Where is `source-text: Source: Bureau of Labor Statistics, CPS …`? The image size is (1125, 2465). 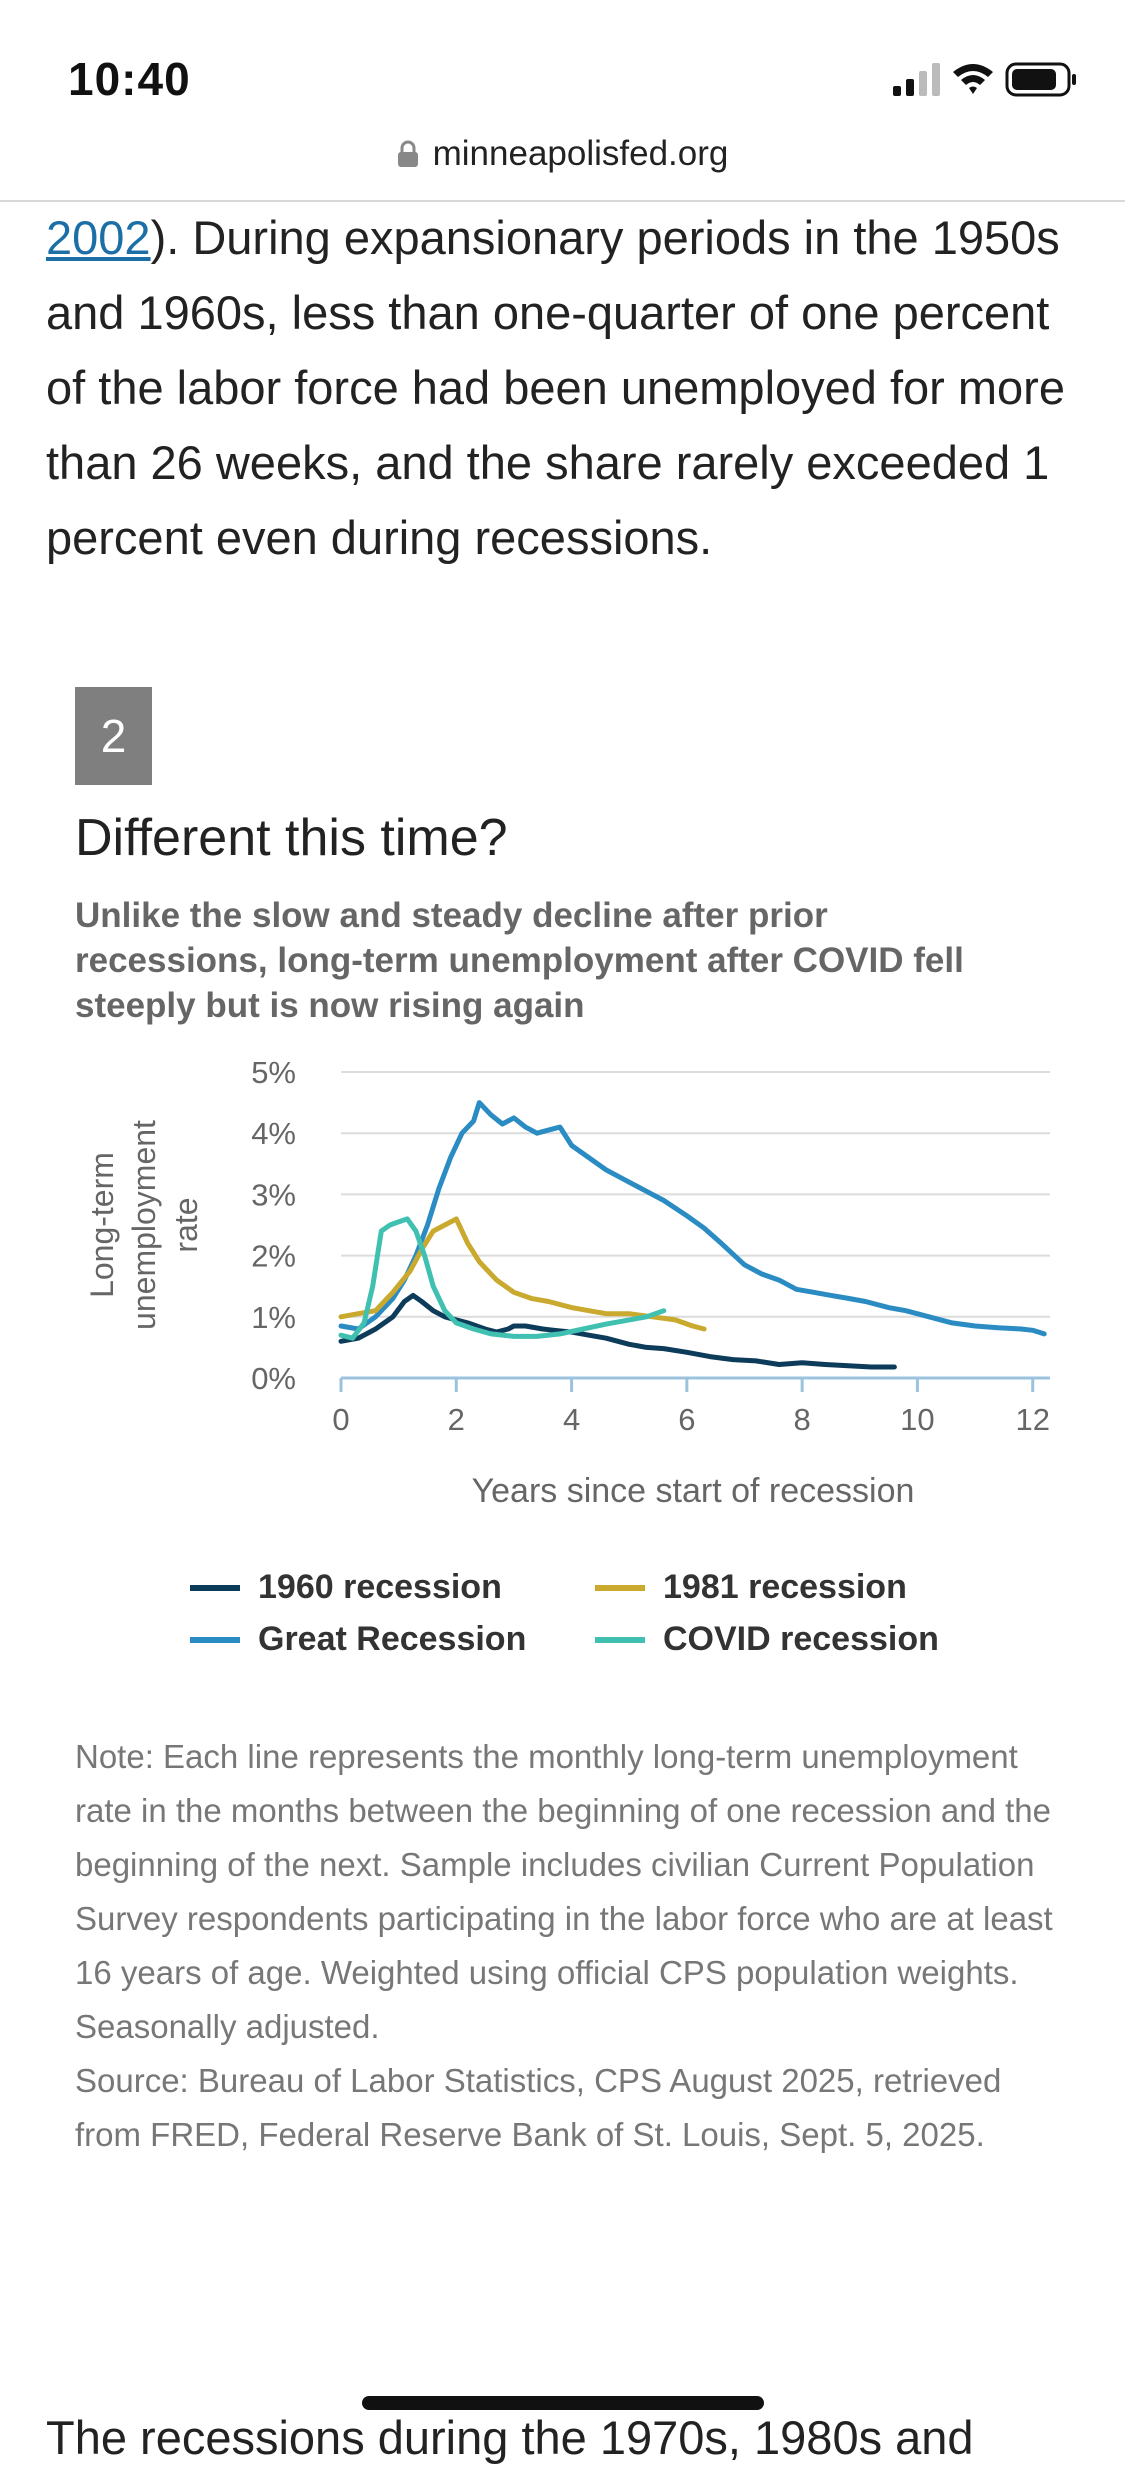 source-text: Source: Bureau of Labor Statistics, CPS … is located at coordinates (538, 2107).